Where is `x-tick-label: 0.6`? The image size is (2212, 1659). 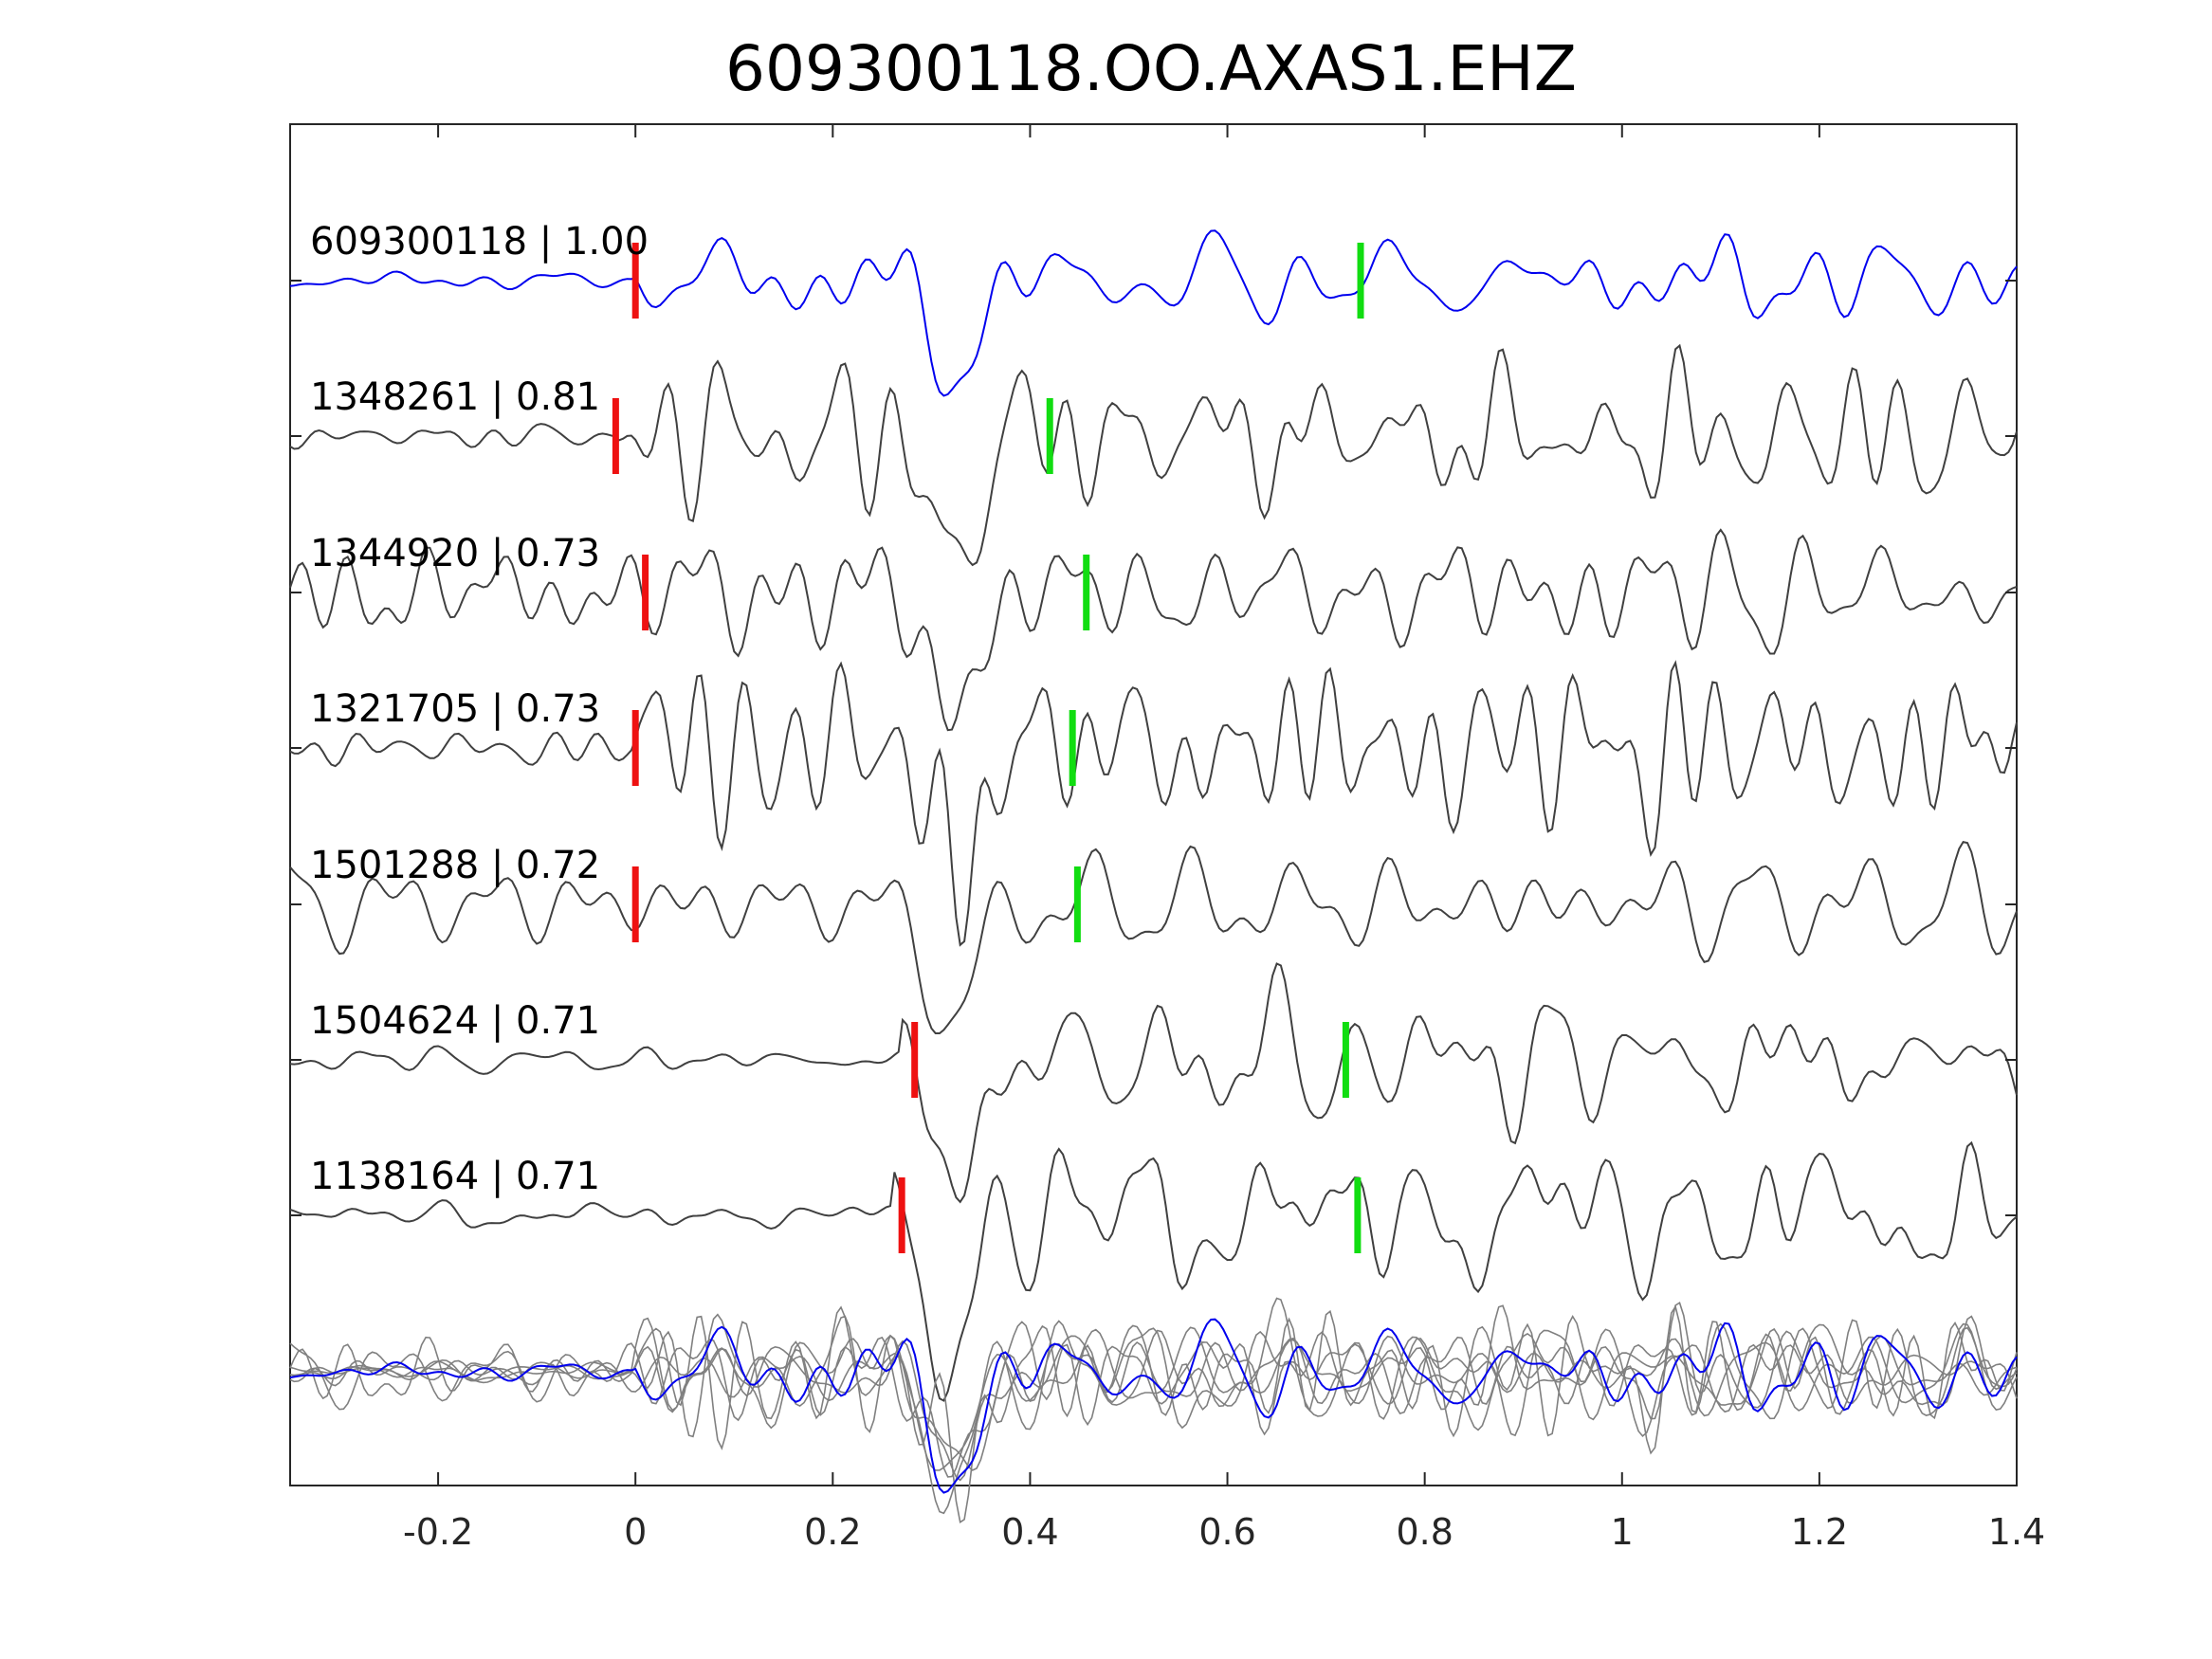
x-tick-label: 0.6 is located at coordinates (1226, 1532).